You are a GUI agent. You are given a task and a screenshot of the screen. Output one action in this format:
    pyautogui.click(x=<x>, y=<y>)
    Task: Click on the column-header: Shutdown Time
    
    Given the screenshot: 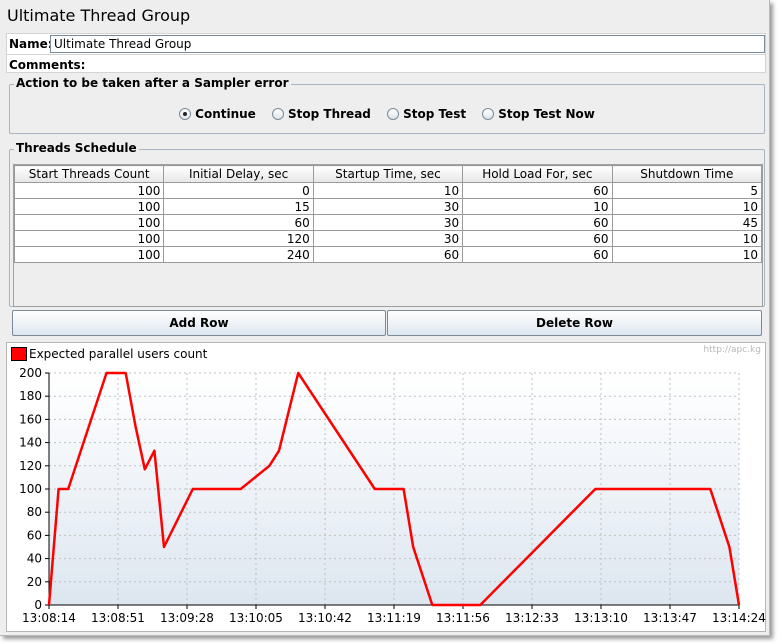 What is the action you would take?
    pyautogui.click(x=687, y=174)
    